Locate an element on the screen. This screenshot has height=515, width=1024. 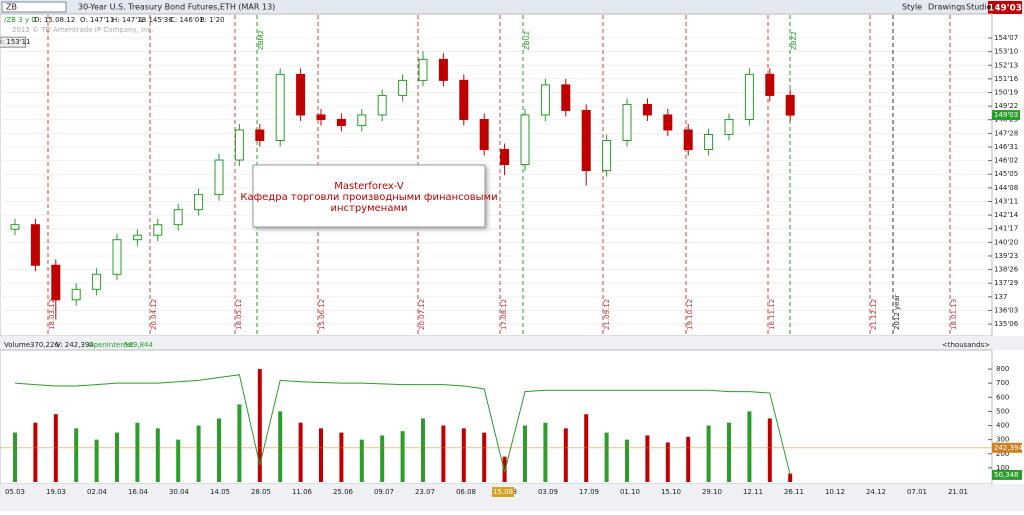
y-tick-label: 600 is located at coordinates (1002, 397).